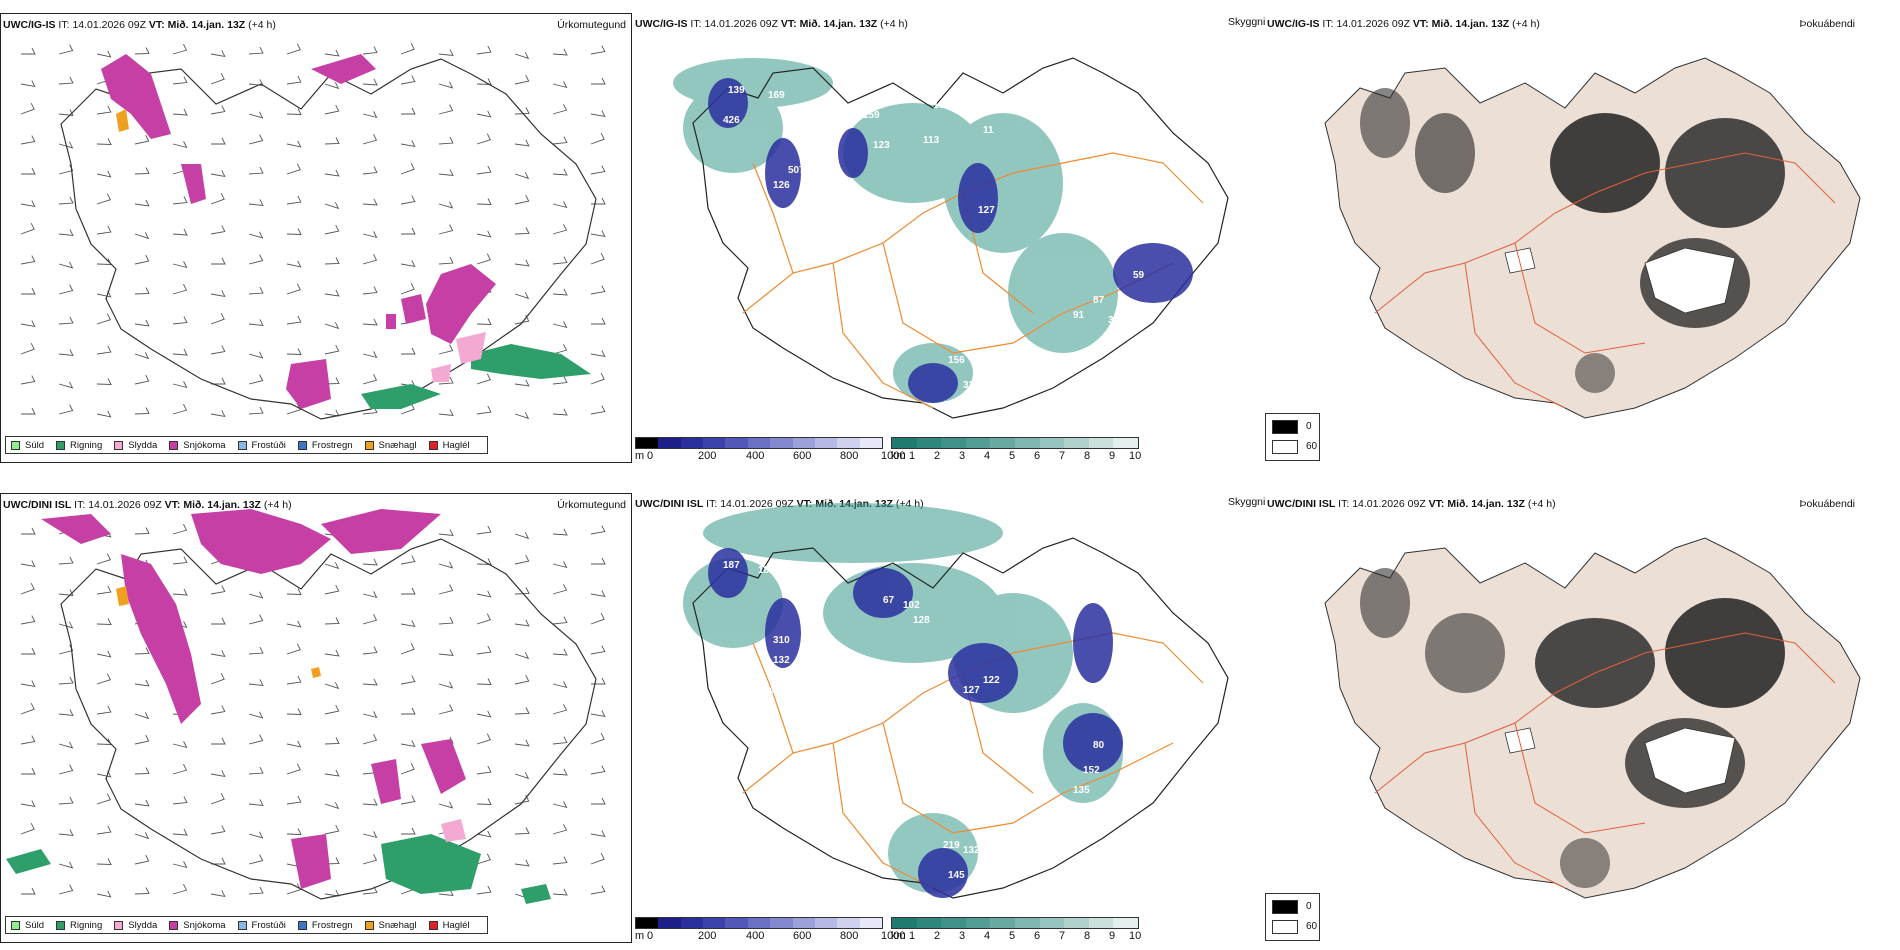  I want to click on visibility-ticks: km 1 2 3 4 5 6 7 8 9 10, so click(1016, 936).